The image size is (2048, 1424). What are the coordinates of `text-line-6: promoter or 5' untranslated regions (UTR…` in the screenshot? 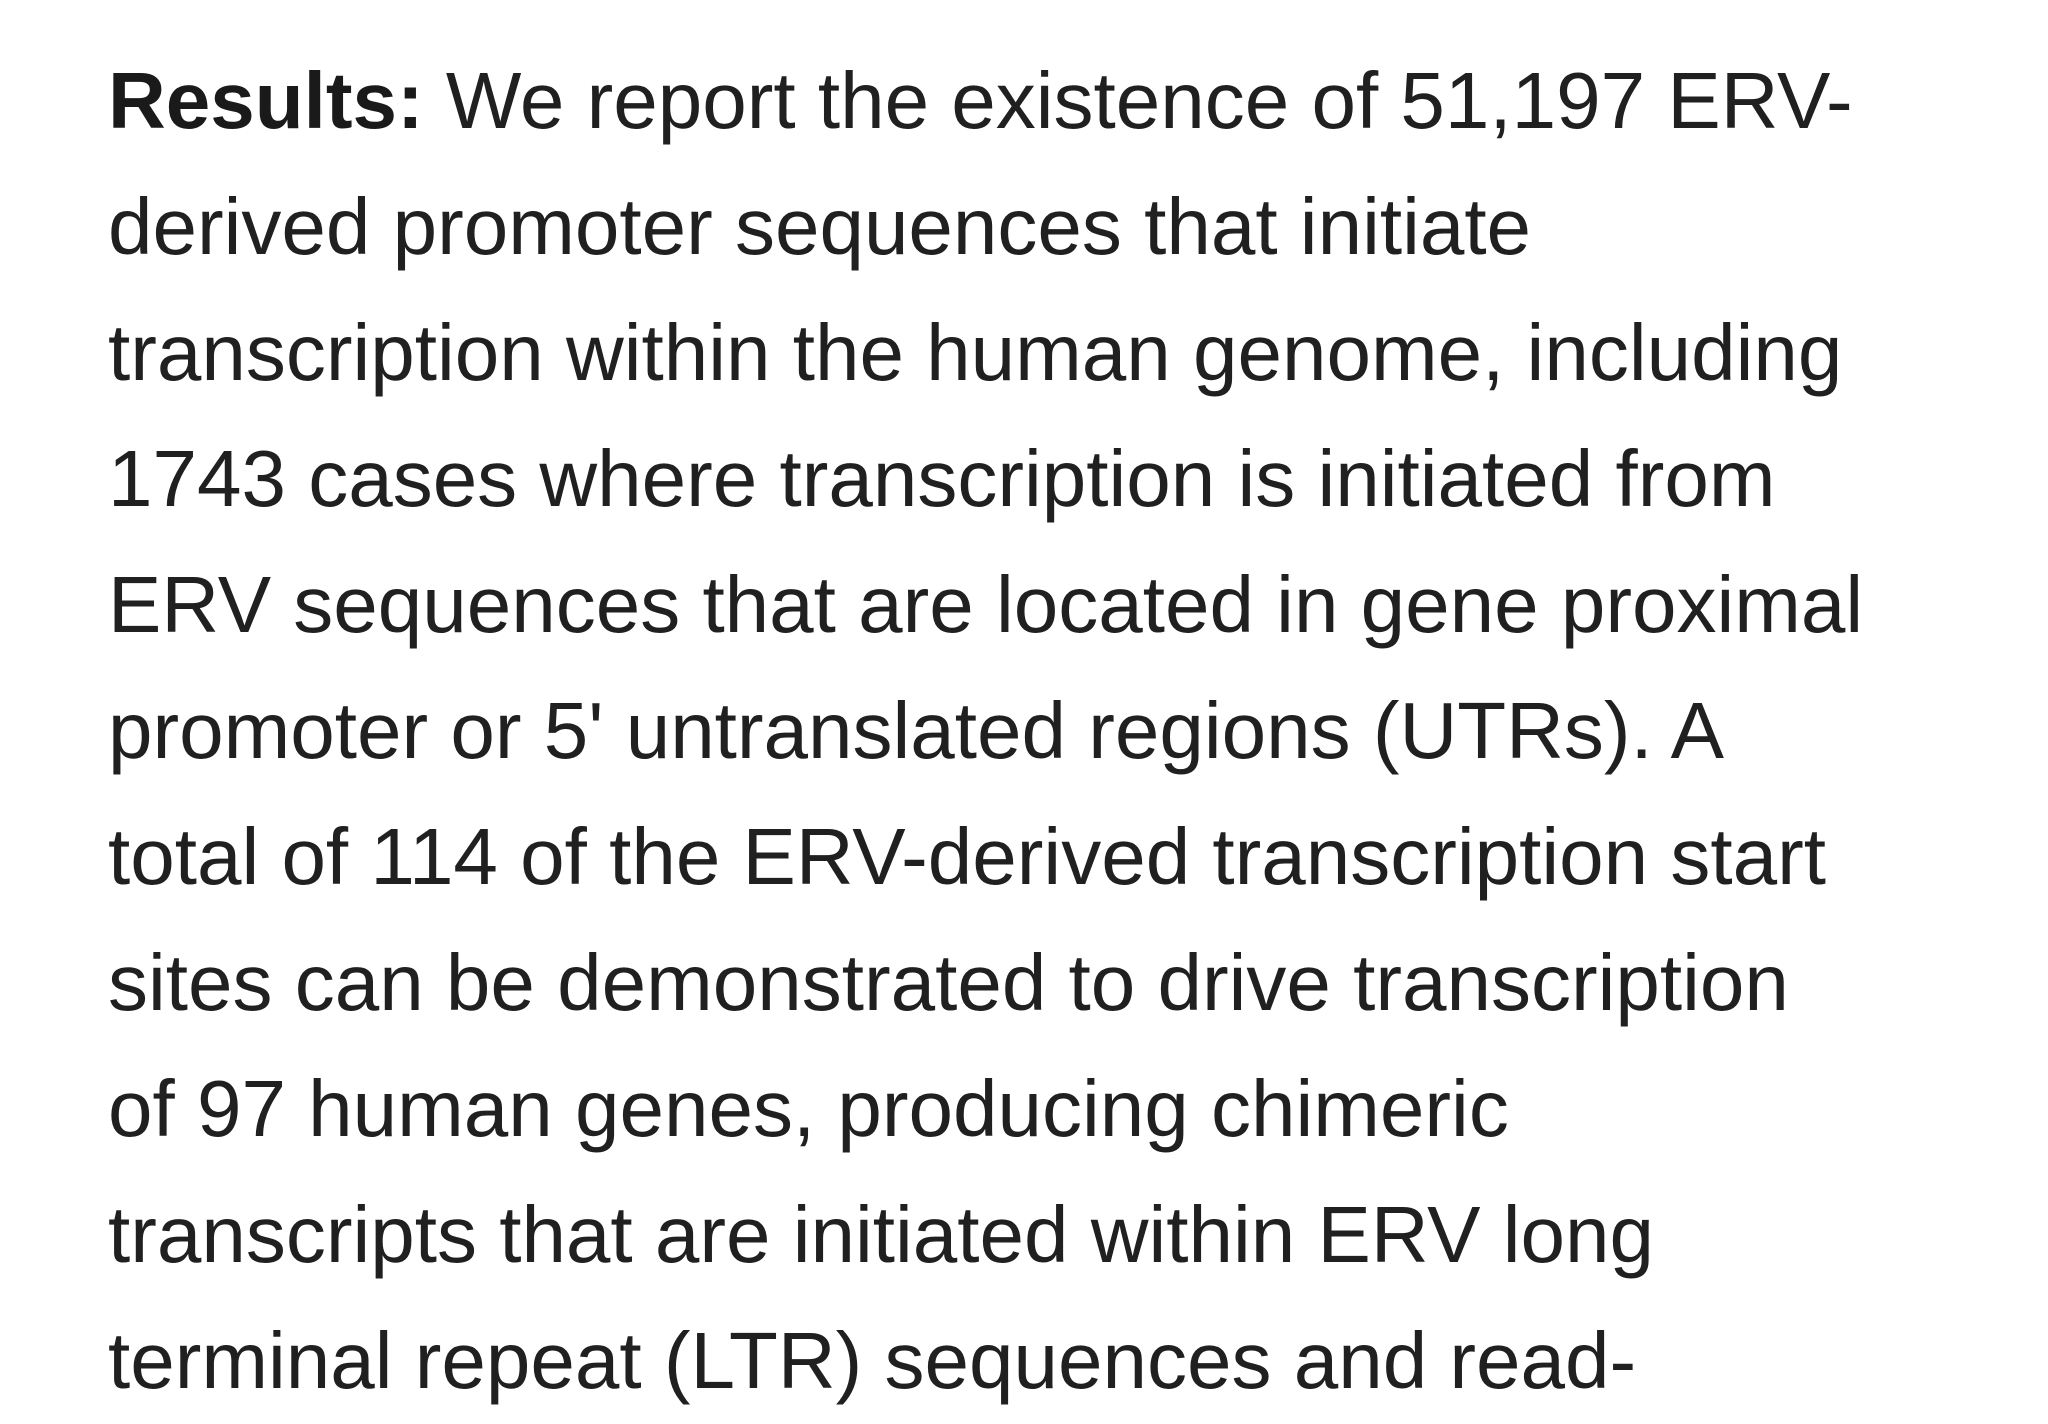 It's located at (916, 730).